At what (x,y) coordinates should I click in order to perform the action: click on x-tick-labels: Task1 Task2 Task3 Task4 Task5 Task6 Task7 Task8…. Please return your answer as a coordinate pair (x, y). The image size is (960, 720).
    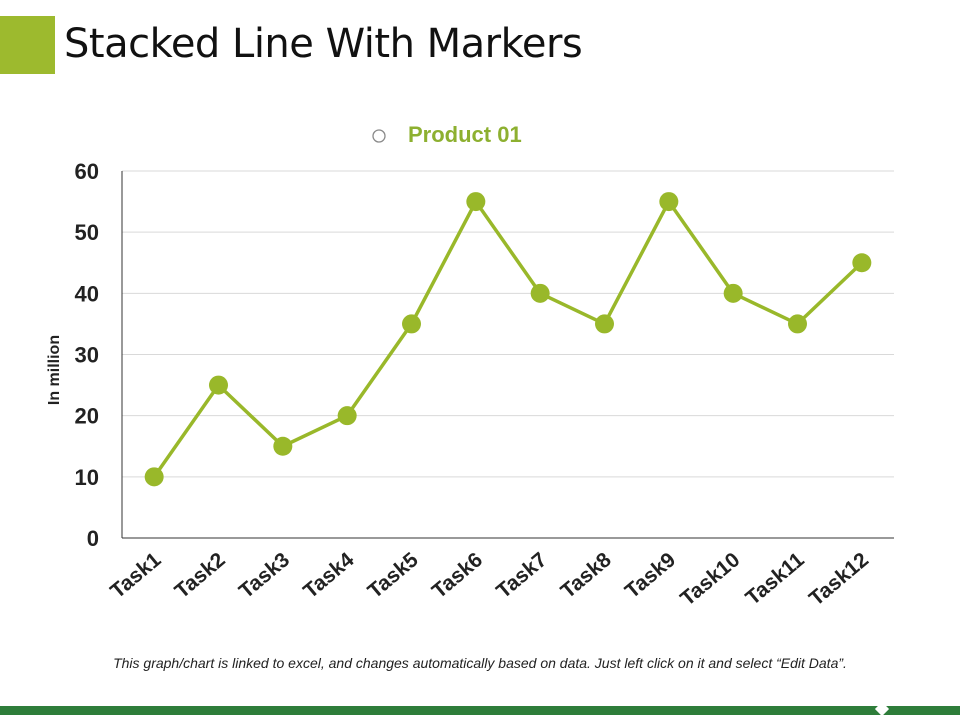
    Looking at the image, I should click on (489, 579).